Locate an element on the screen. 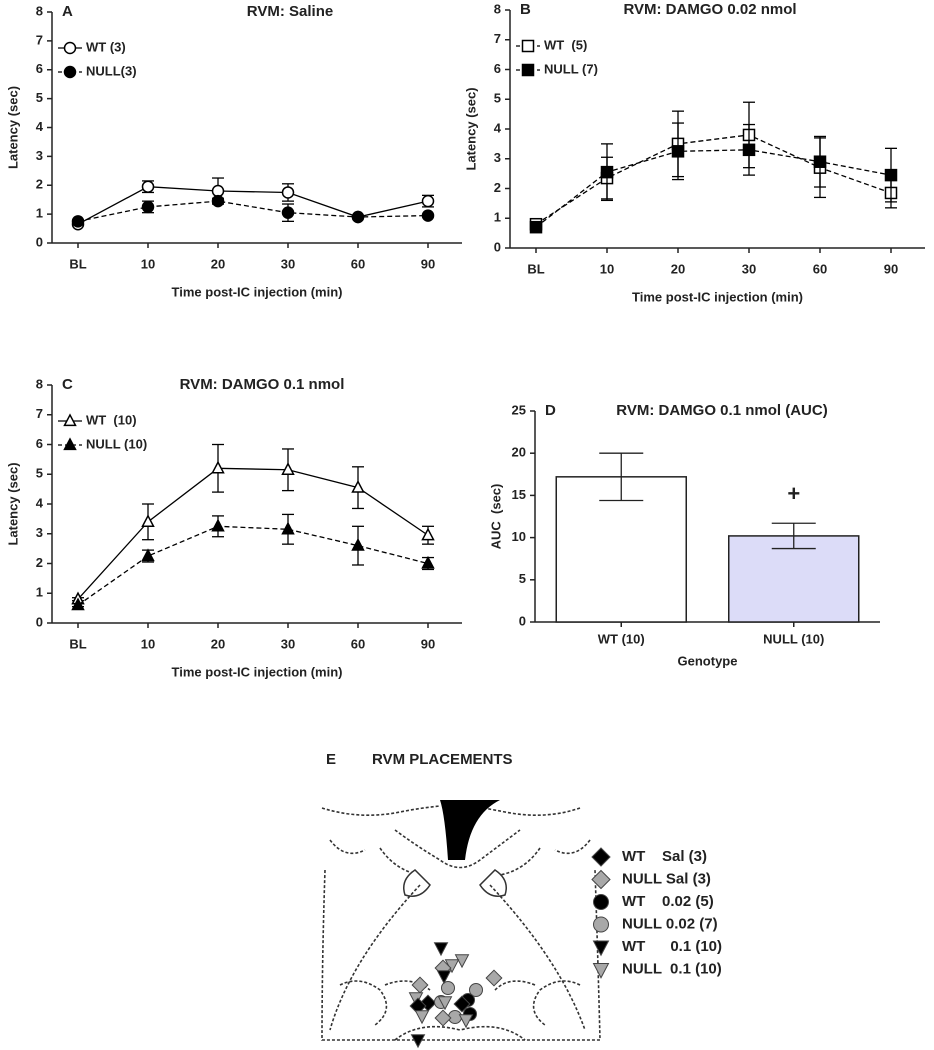 Image resolution: width=934 pixels, height=1050 pixels. legend-label: NULL (10) is located at coordinates (116, 443).